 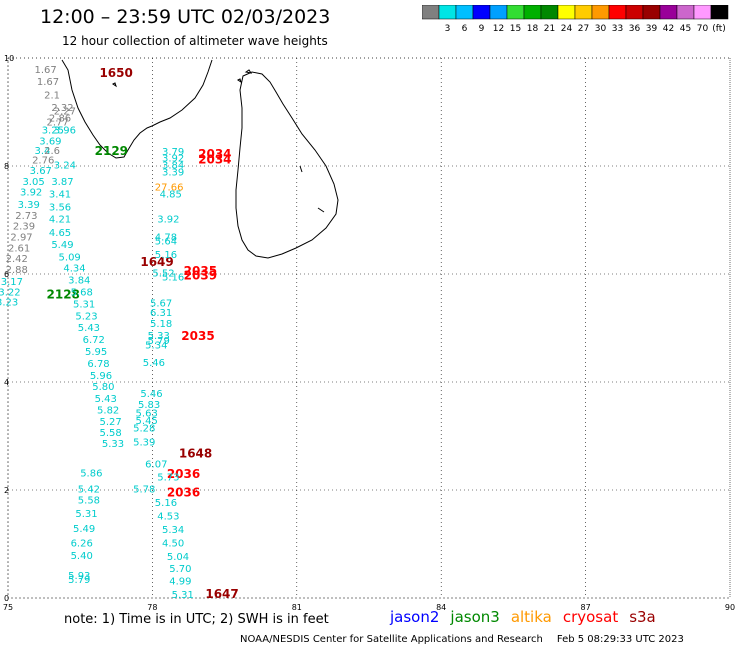 I want to click on swh-value-label: 3.39, so click(x=29, y=205).